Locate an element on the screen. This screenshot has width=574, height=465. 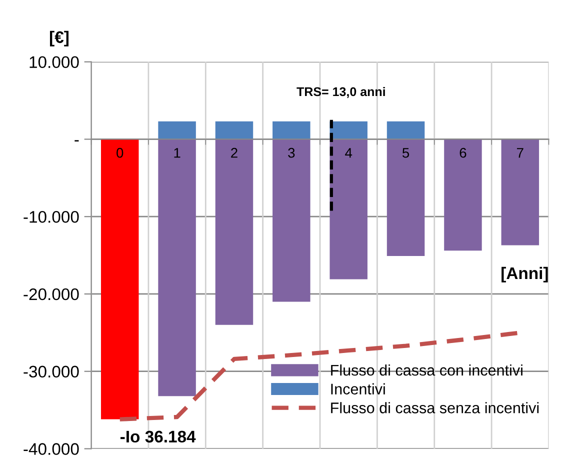
y-tick-label: -20.000 is located at coordinates (51, 294).